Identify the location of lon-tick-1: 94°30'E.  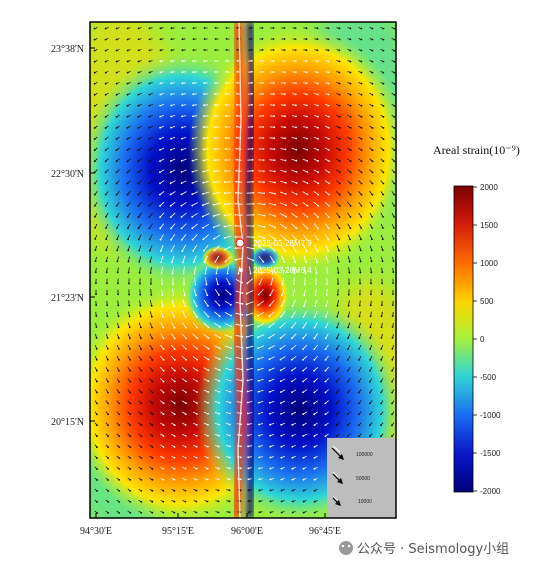
(96, 531).